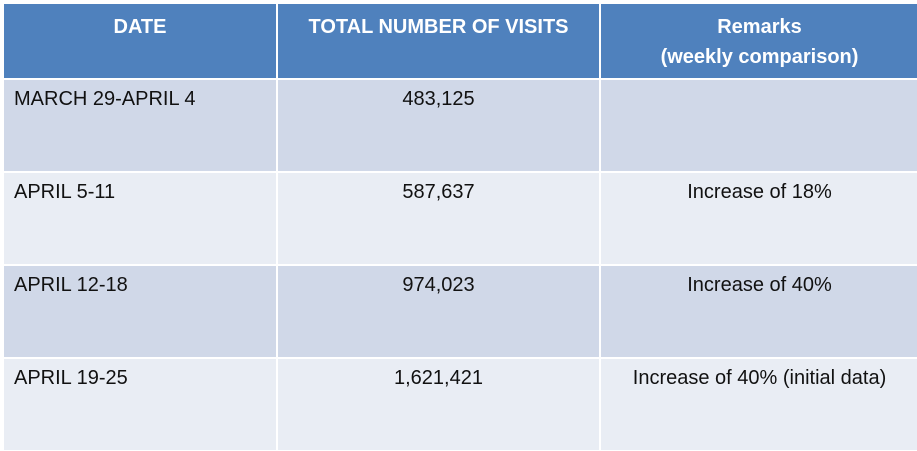 The image size is (917, 451). What do you see at coordinates (759, 404) in the screenshot?
I see `table-cell-remarks: Increase of 40% (initial data)` at bounding box center [759, 404].